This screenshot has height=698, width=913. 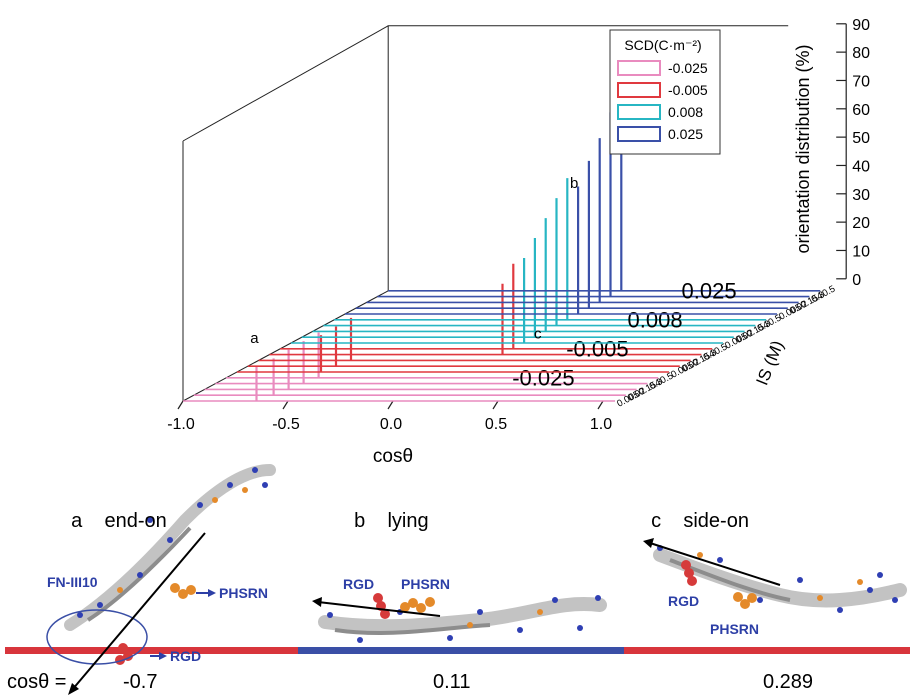 I want to click on panel-a-letter: a, so click(x=77, y=521).